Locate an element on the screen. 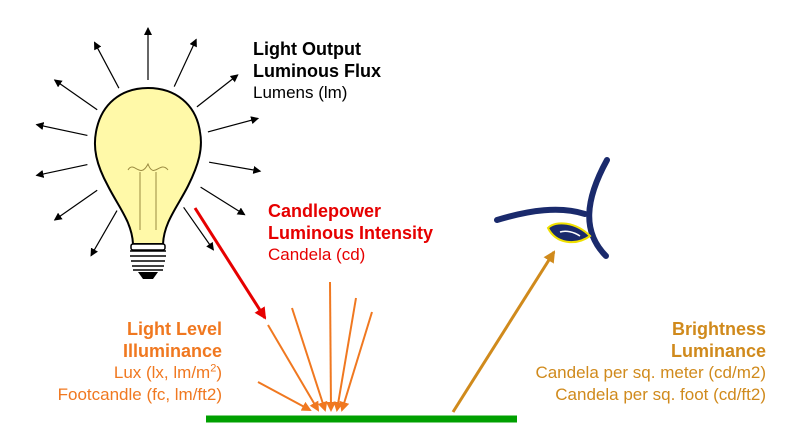 Image resolution: width=800 pixels, height=440 pixels. light-level-title: Light Level is located at coordinates (174, 329).